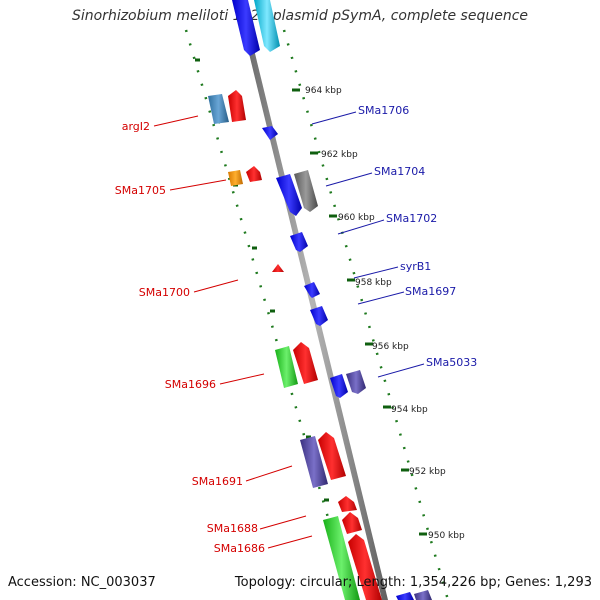  Describe the element at coordinates (278, 268) in the screenshot. I see `feature-SMa1700-red` at that location.